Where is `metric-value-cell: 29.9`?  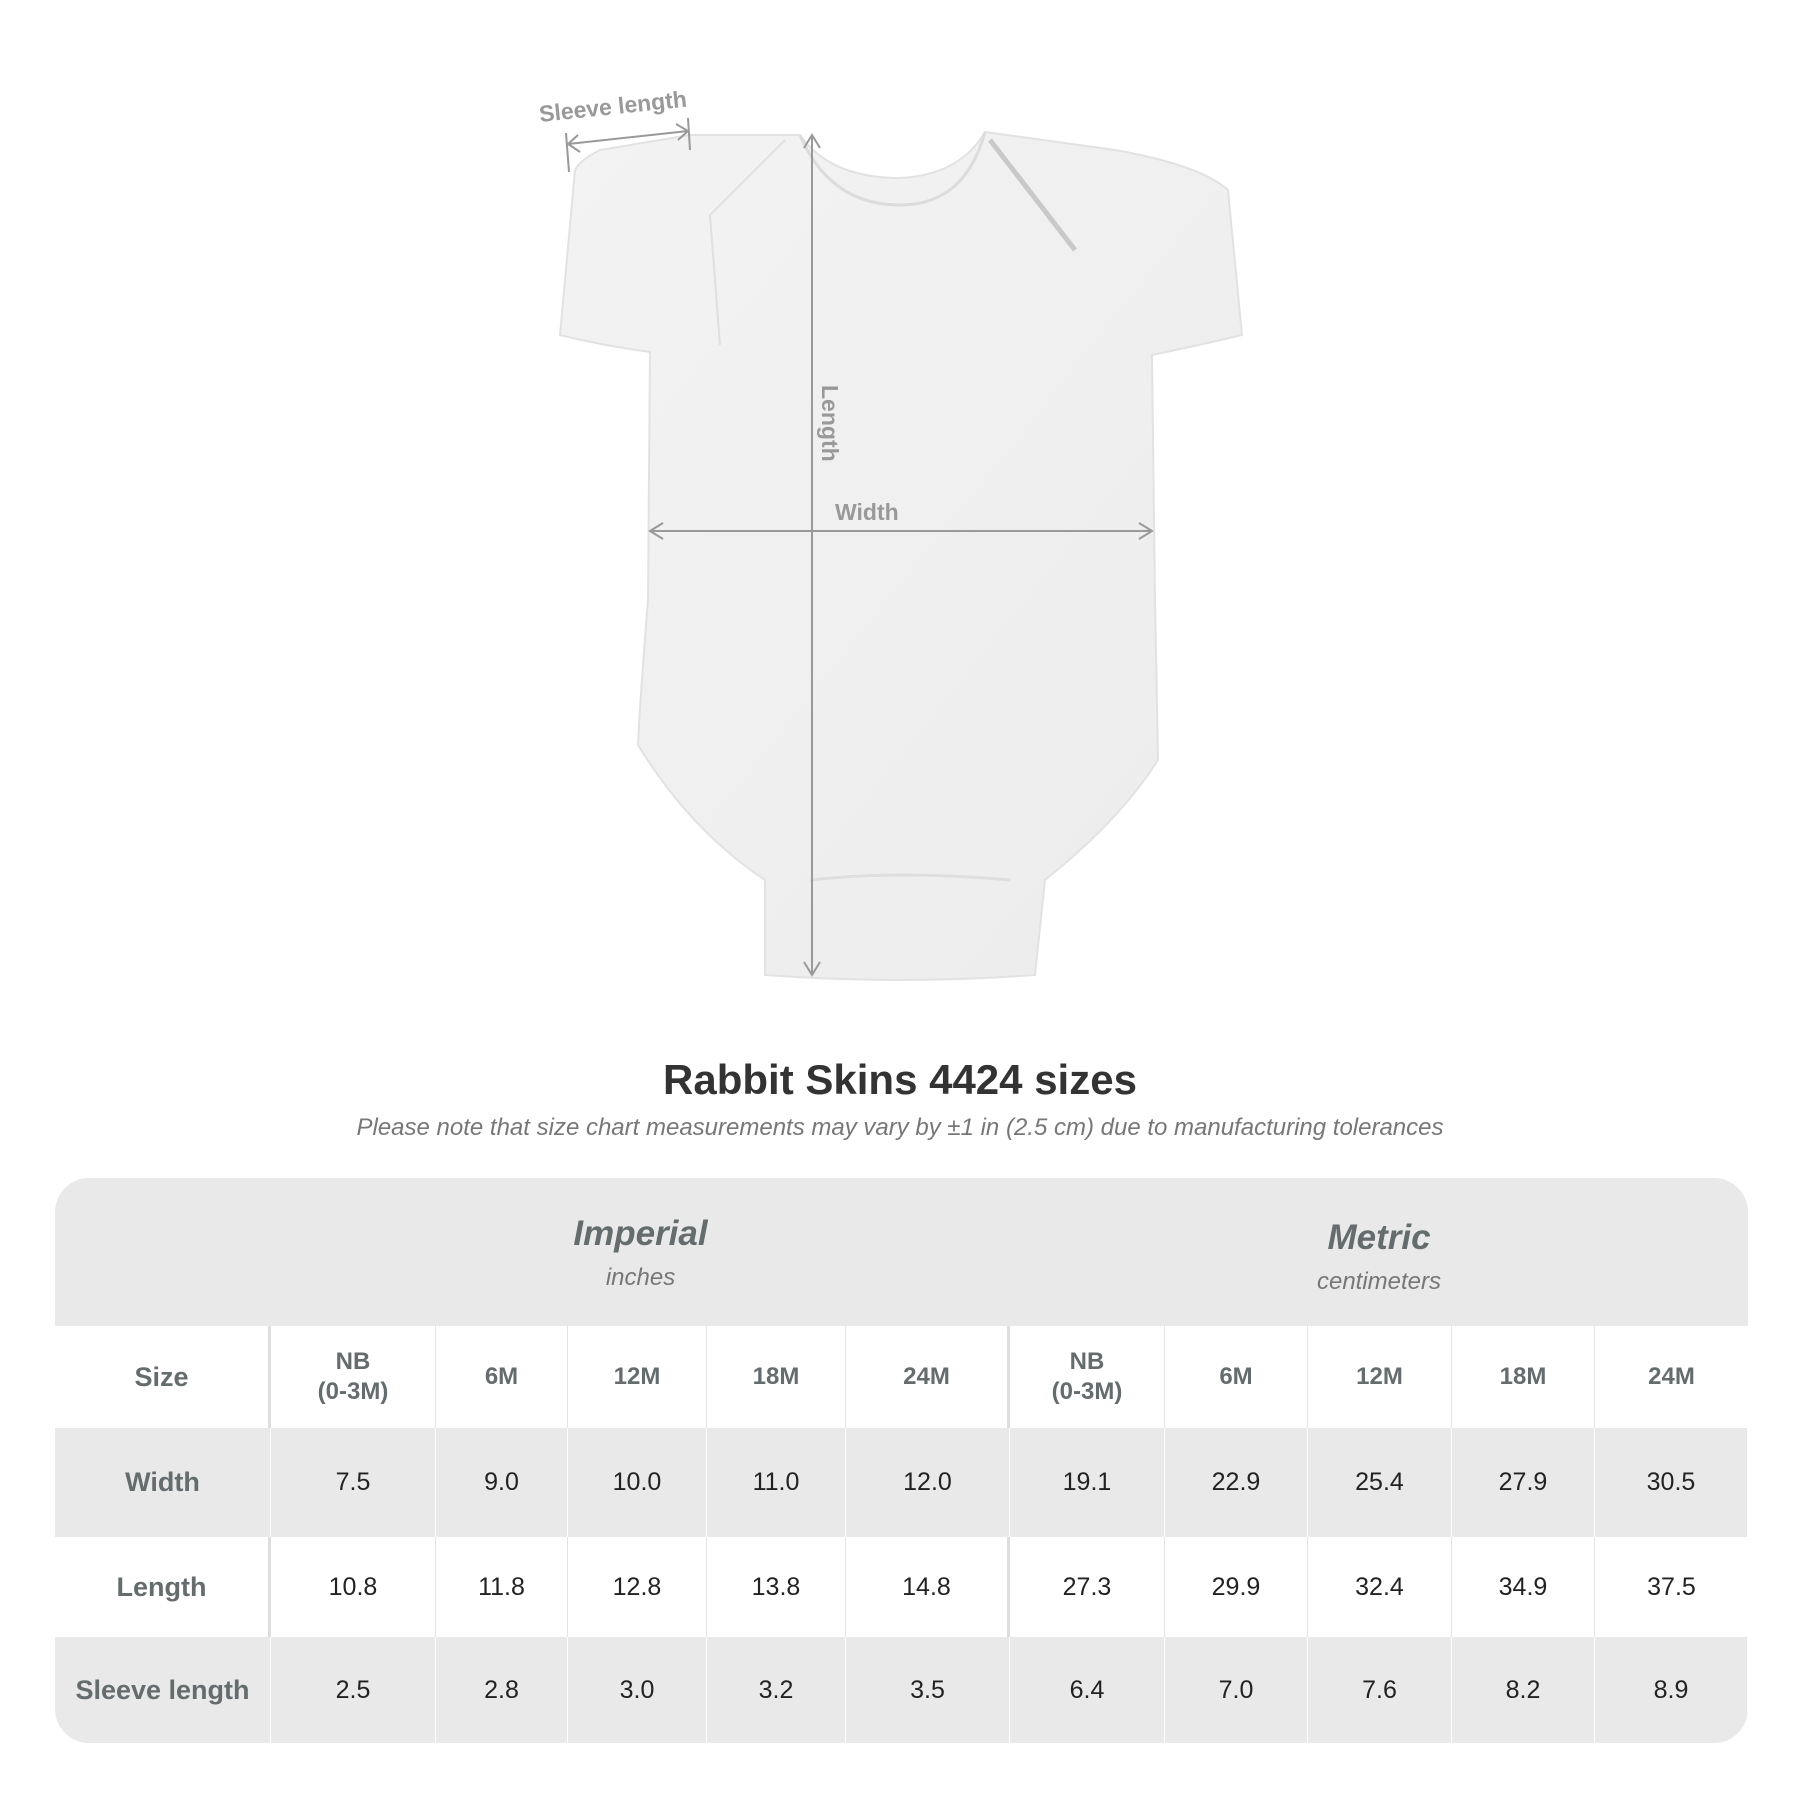
metric-value-cell: 29.9 is located at coordinates (1236, 1587).